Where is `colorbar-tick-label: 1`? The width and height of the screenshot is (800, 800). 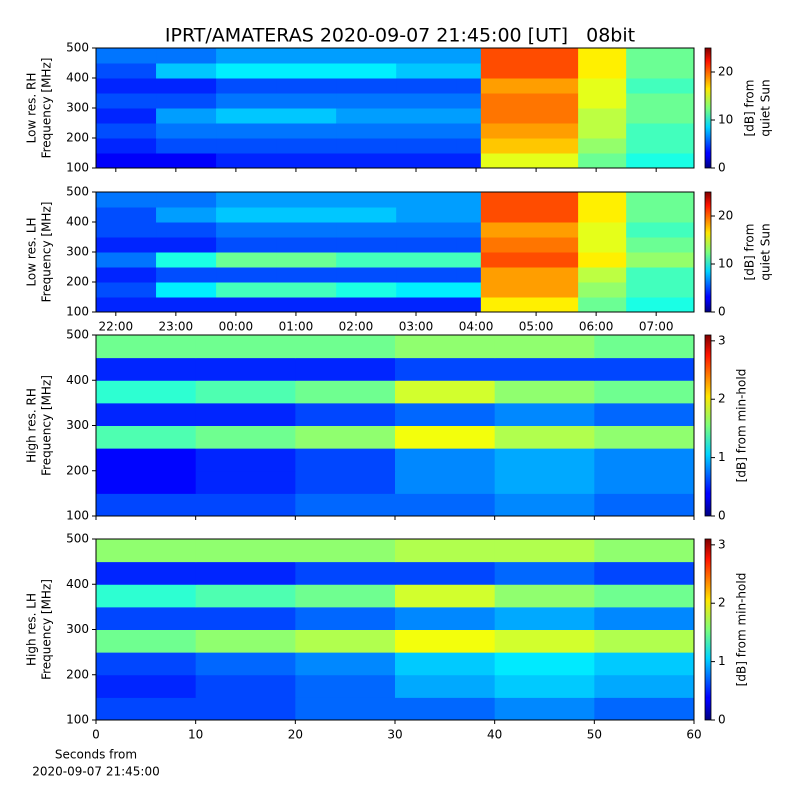
colorbar-tick-label: 1 is located at coordinates (722, 661).